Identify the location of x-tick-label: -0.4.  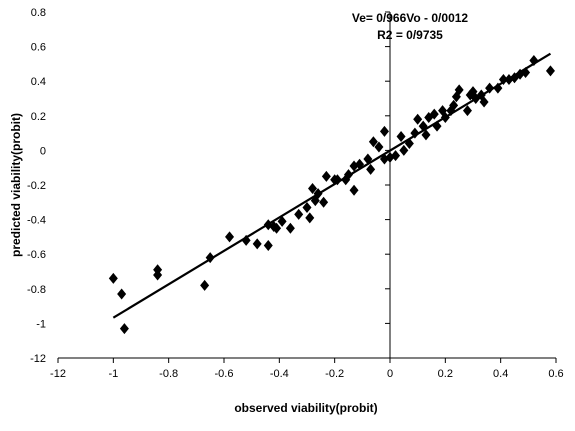
(279, 374).